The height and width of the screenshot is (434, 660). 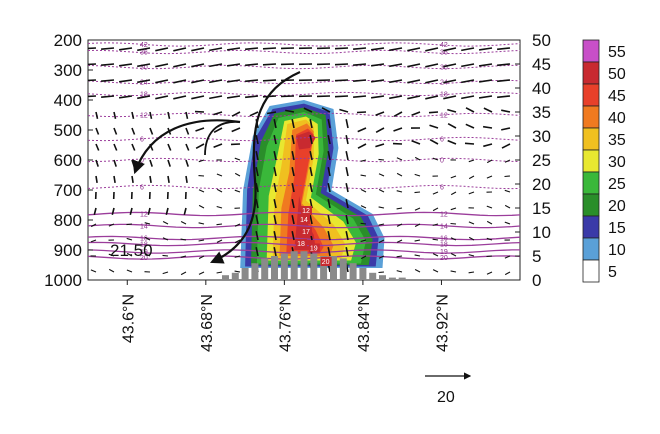 What do you see at coordinates (364, 323) in the screenshot?
I see `x-tick-label: 43.84°N` at bounding box center [364, 323].